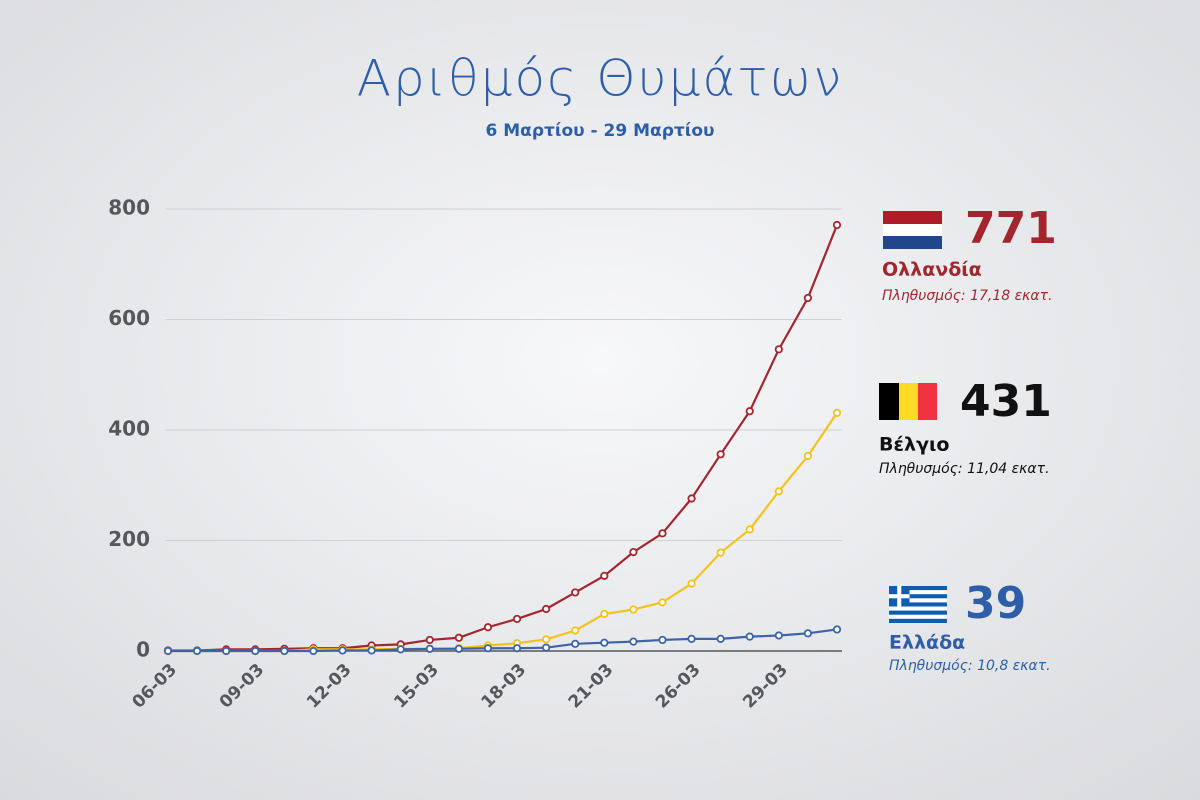  Describe the element at coordinates (970, 666) in the screenshot. I see `population-note: Πληθυσμός: 10,8 εκατ.` at that location.